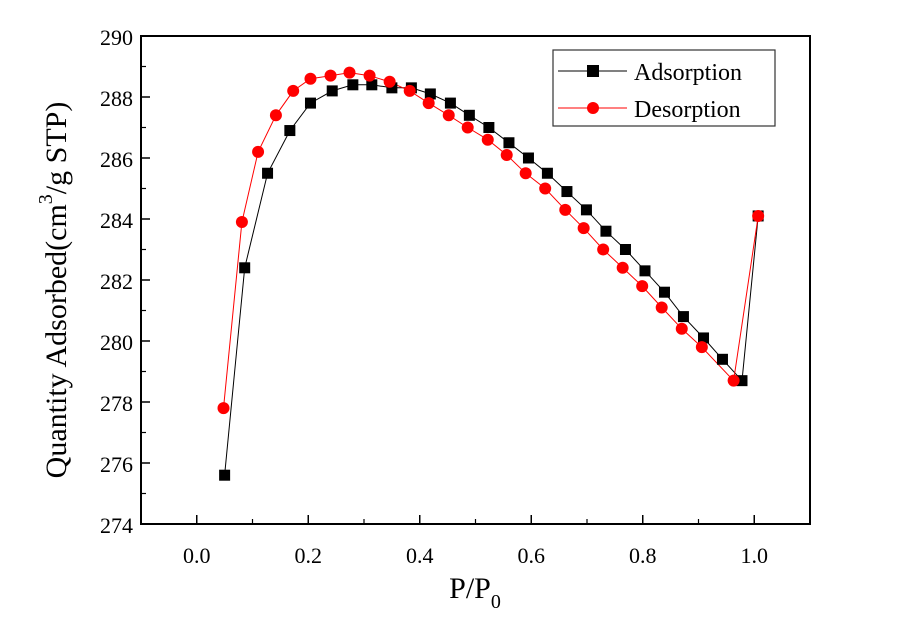 This screenshot has width=900, height=629. What do you see at coordinates (116, 159) in the screenshot?
I see `y-tick-label: 286` at bounding box center [116, 159].